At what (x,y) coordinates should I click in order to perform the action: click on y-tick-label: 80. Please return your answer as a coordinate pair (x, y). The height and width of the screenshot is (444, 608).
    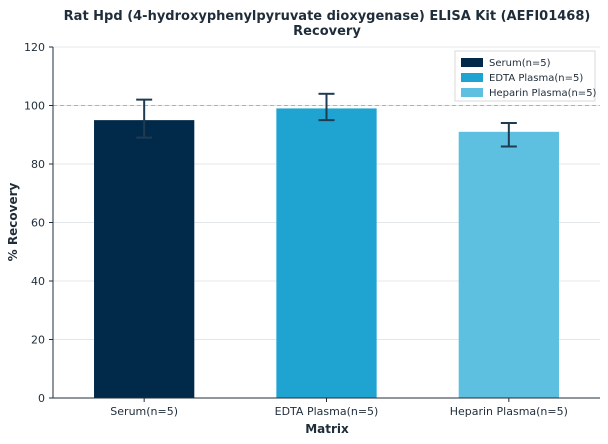
    Looking at the image, I should click on (38, 164).